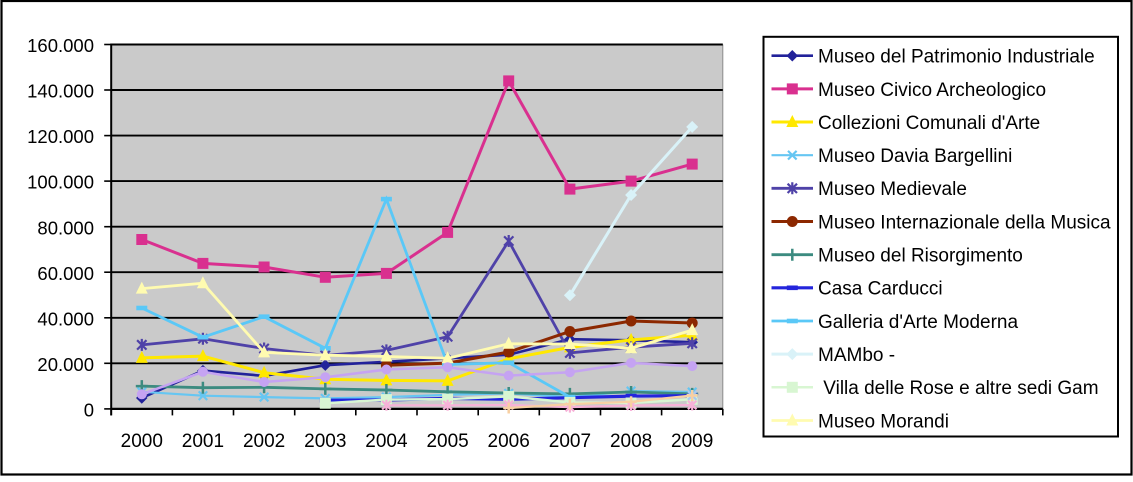 The width and height of the screenshot is (1133, 482). Describe the element at coordinates (880, 289) in the screenshot. I see `svg-text: Casa Carducci` at that location.